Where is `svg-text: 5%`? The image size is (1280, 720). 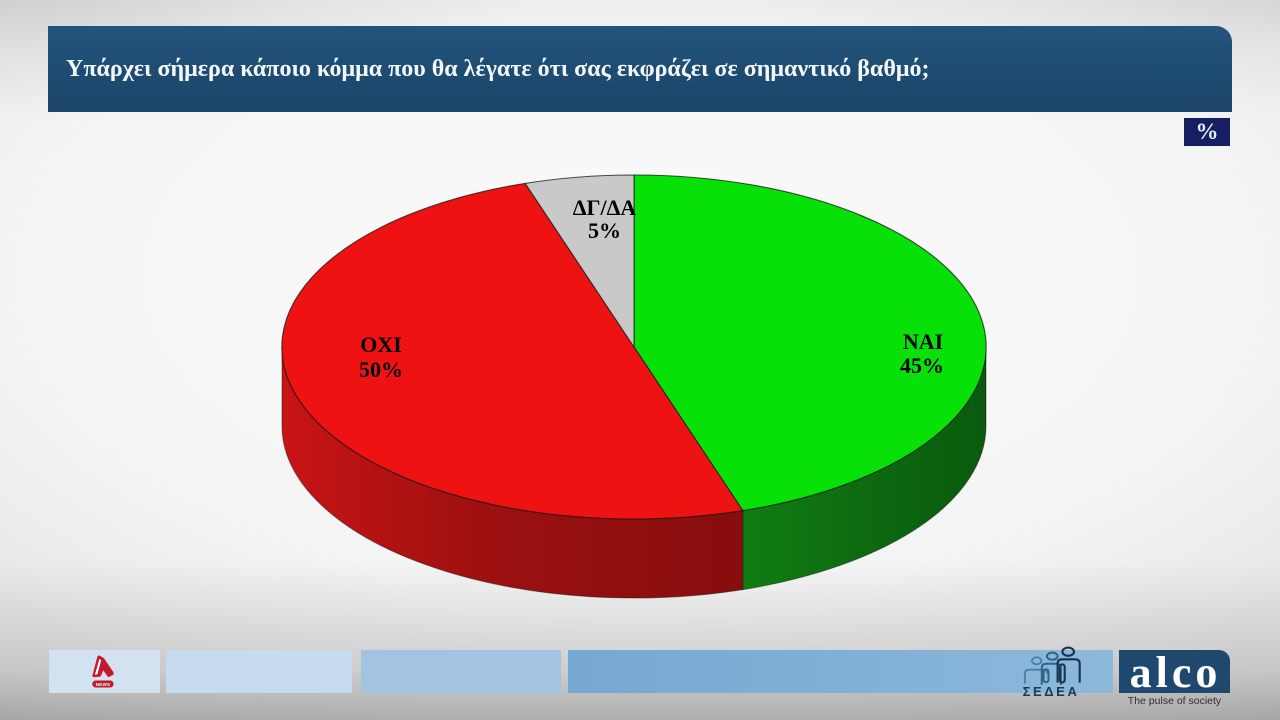
svg-text: 5% is located at coordinates (604, 230).